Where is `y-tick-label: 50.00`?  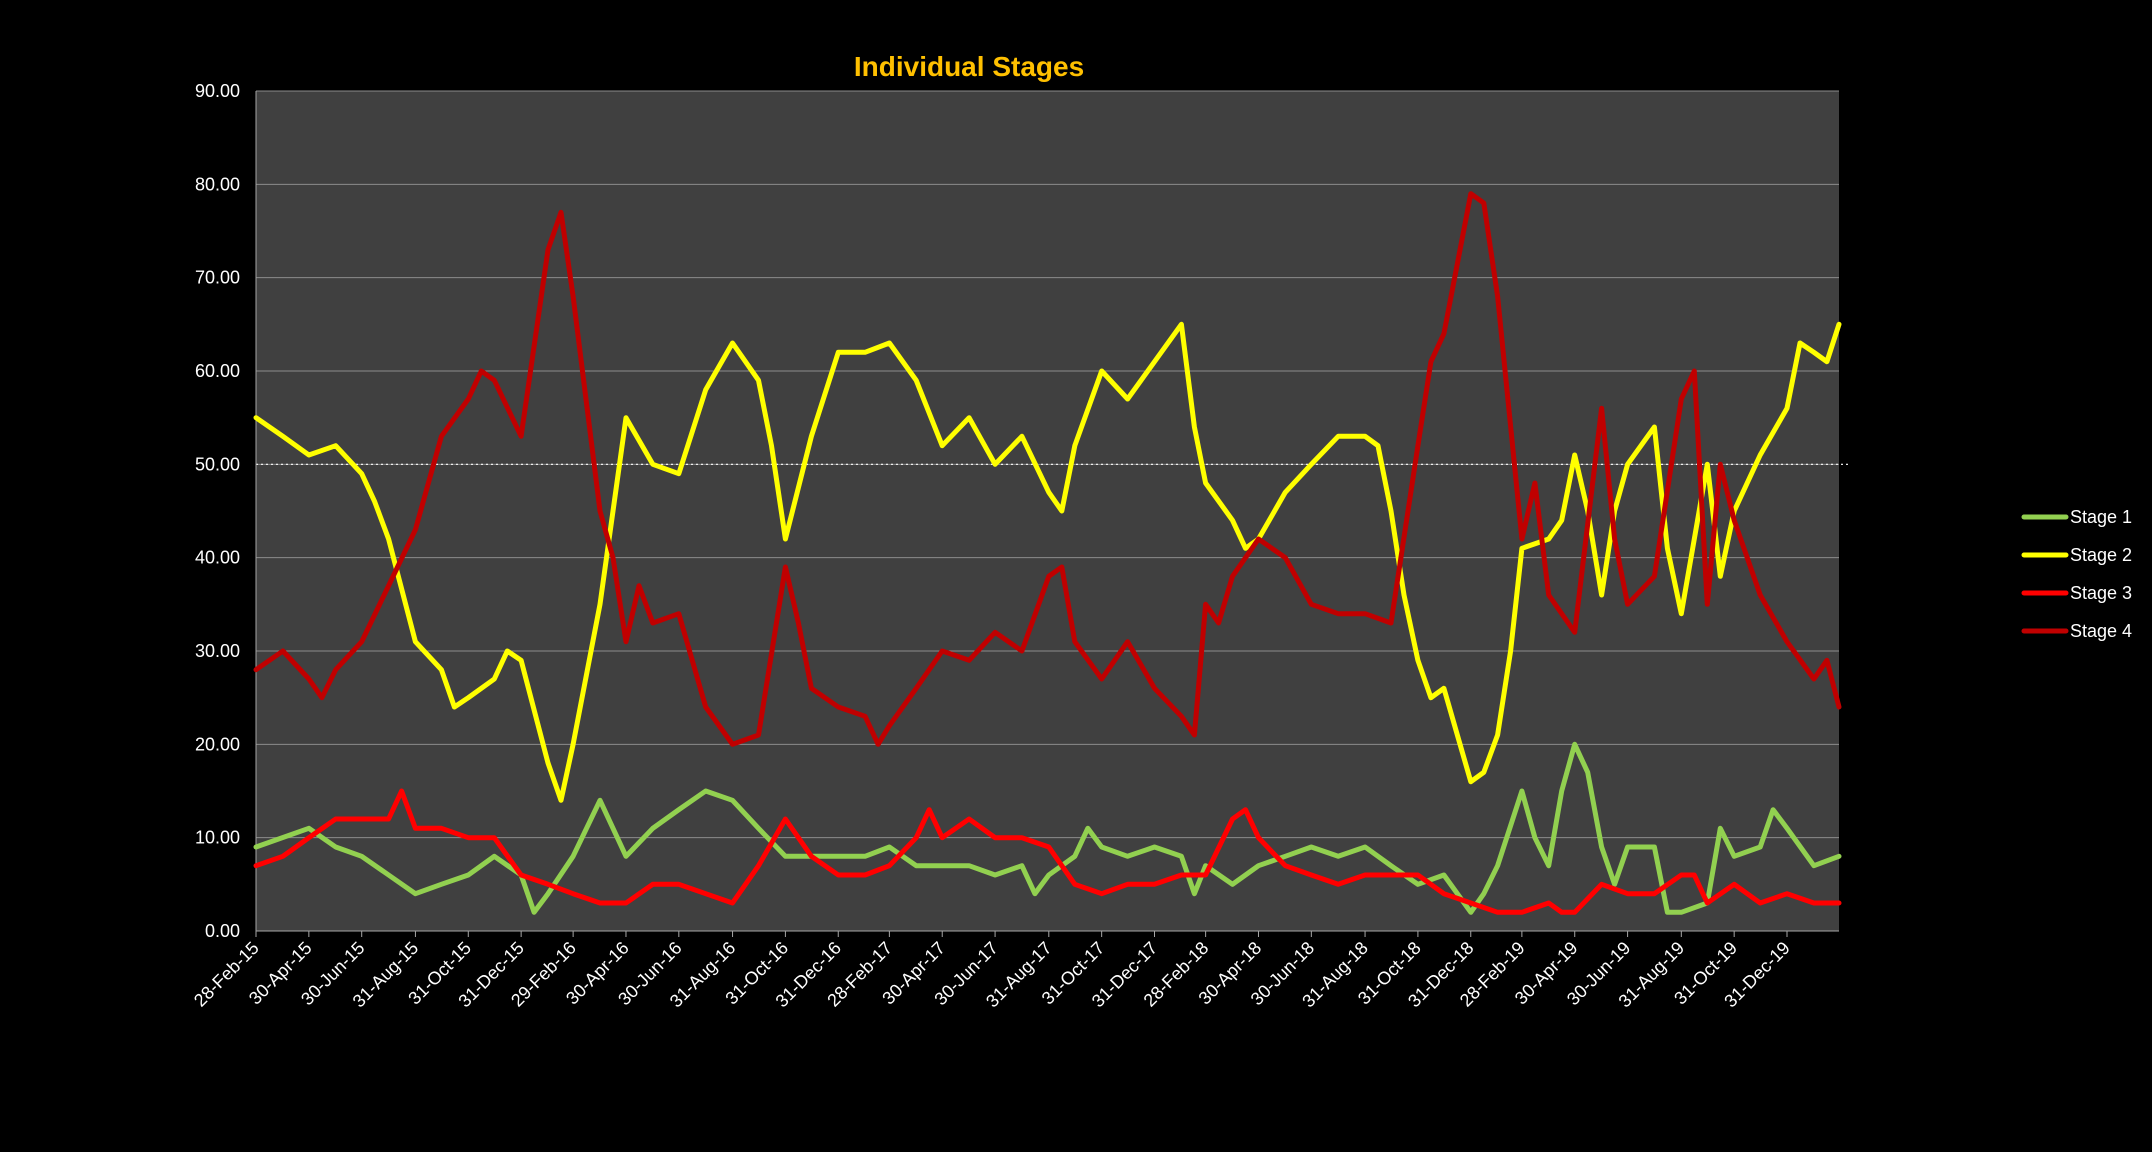
y-tick-label: 50.00 is located at coordinates (217, 464).